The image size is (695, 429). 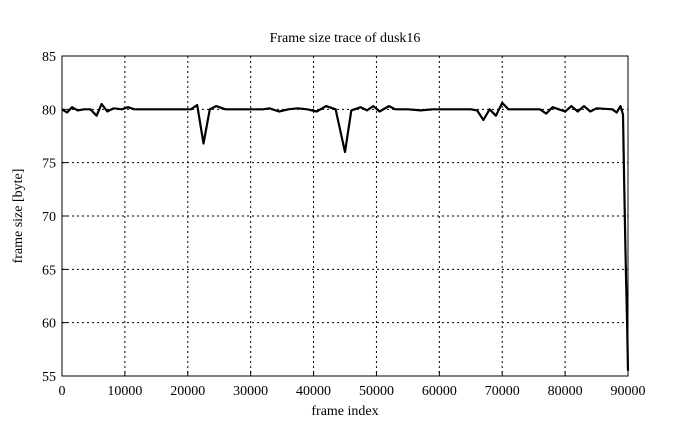 I want to click on x-tick-label: 40000, so click(x=313, y=391).